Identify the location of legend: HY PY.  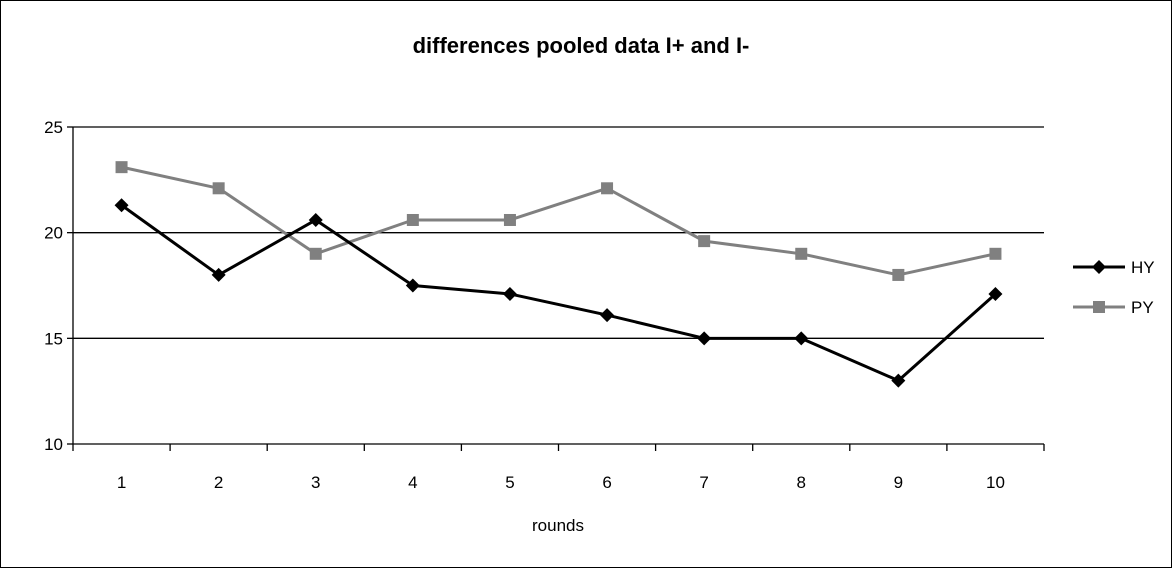
(1114, 287).